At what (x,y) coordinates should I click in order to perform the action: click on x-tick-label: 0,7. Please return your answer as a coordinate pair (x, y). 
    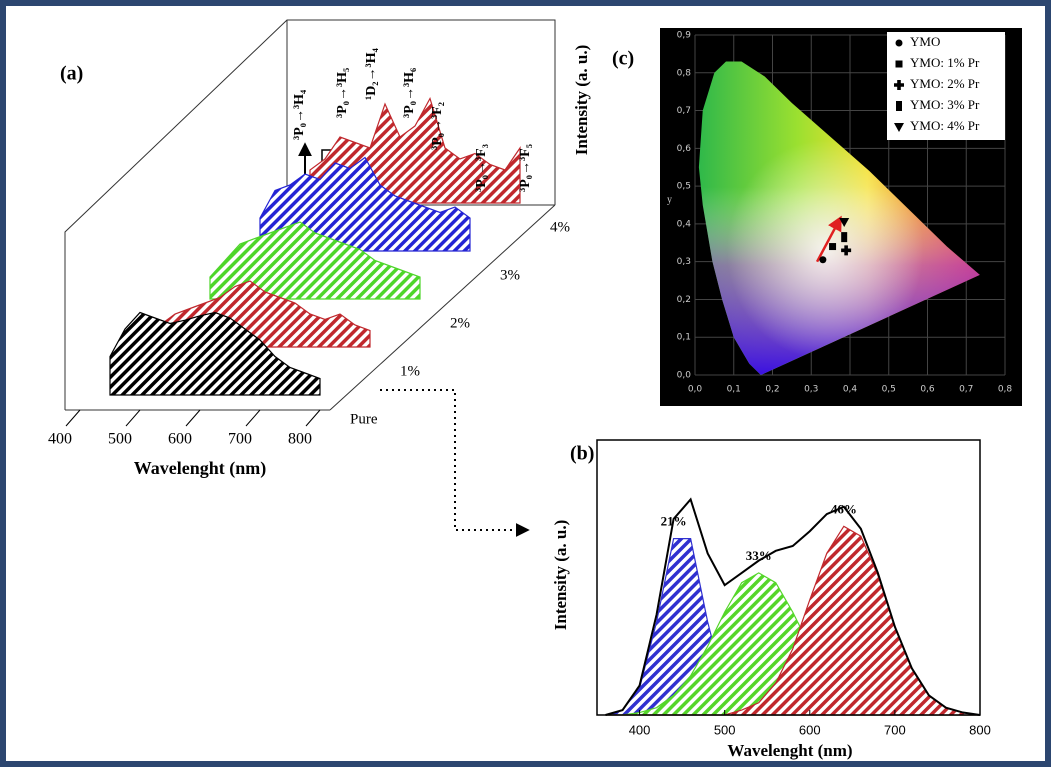
    Looking at the image, I should click on (966, 390).